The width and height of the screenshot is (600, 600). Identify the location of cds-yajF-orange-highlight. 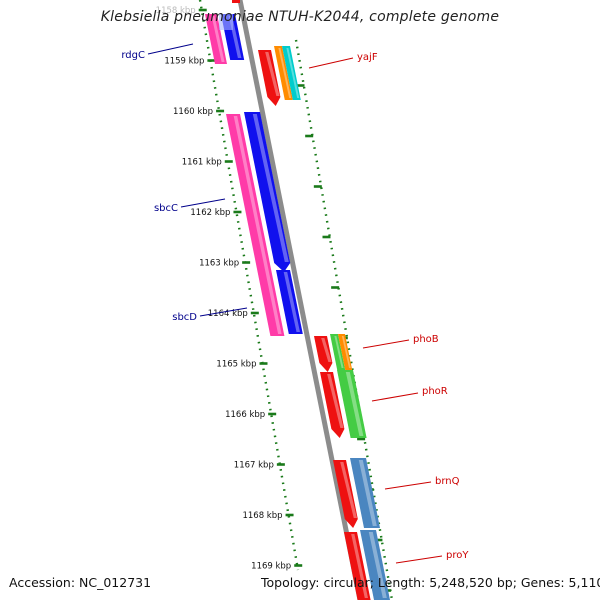
(285, 73).